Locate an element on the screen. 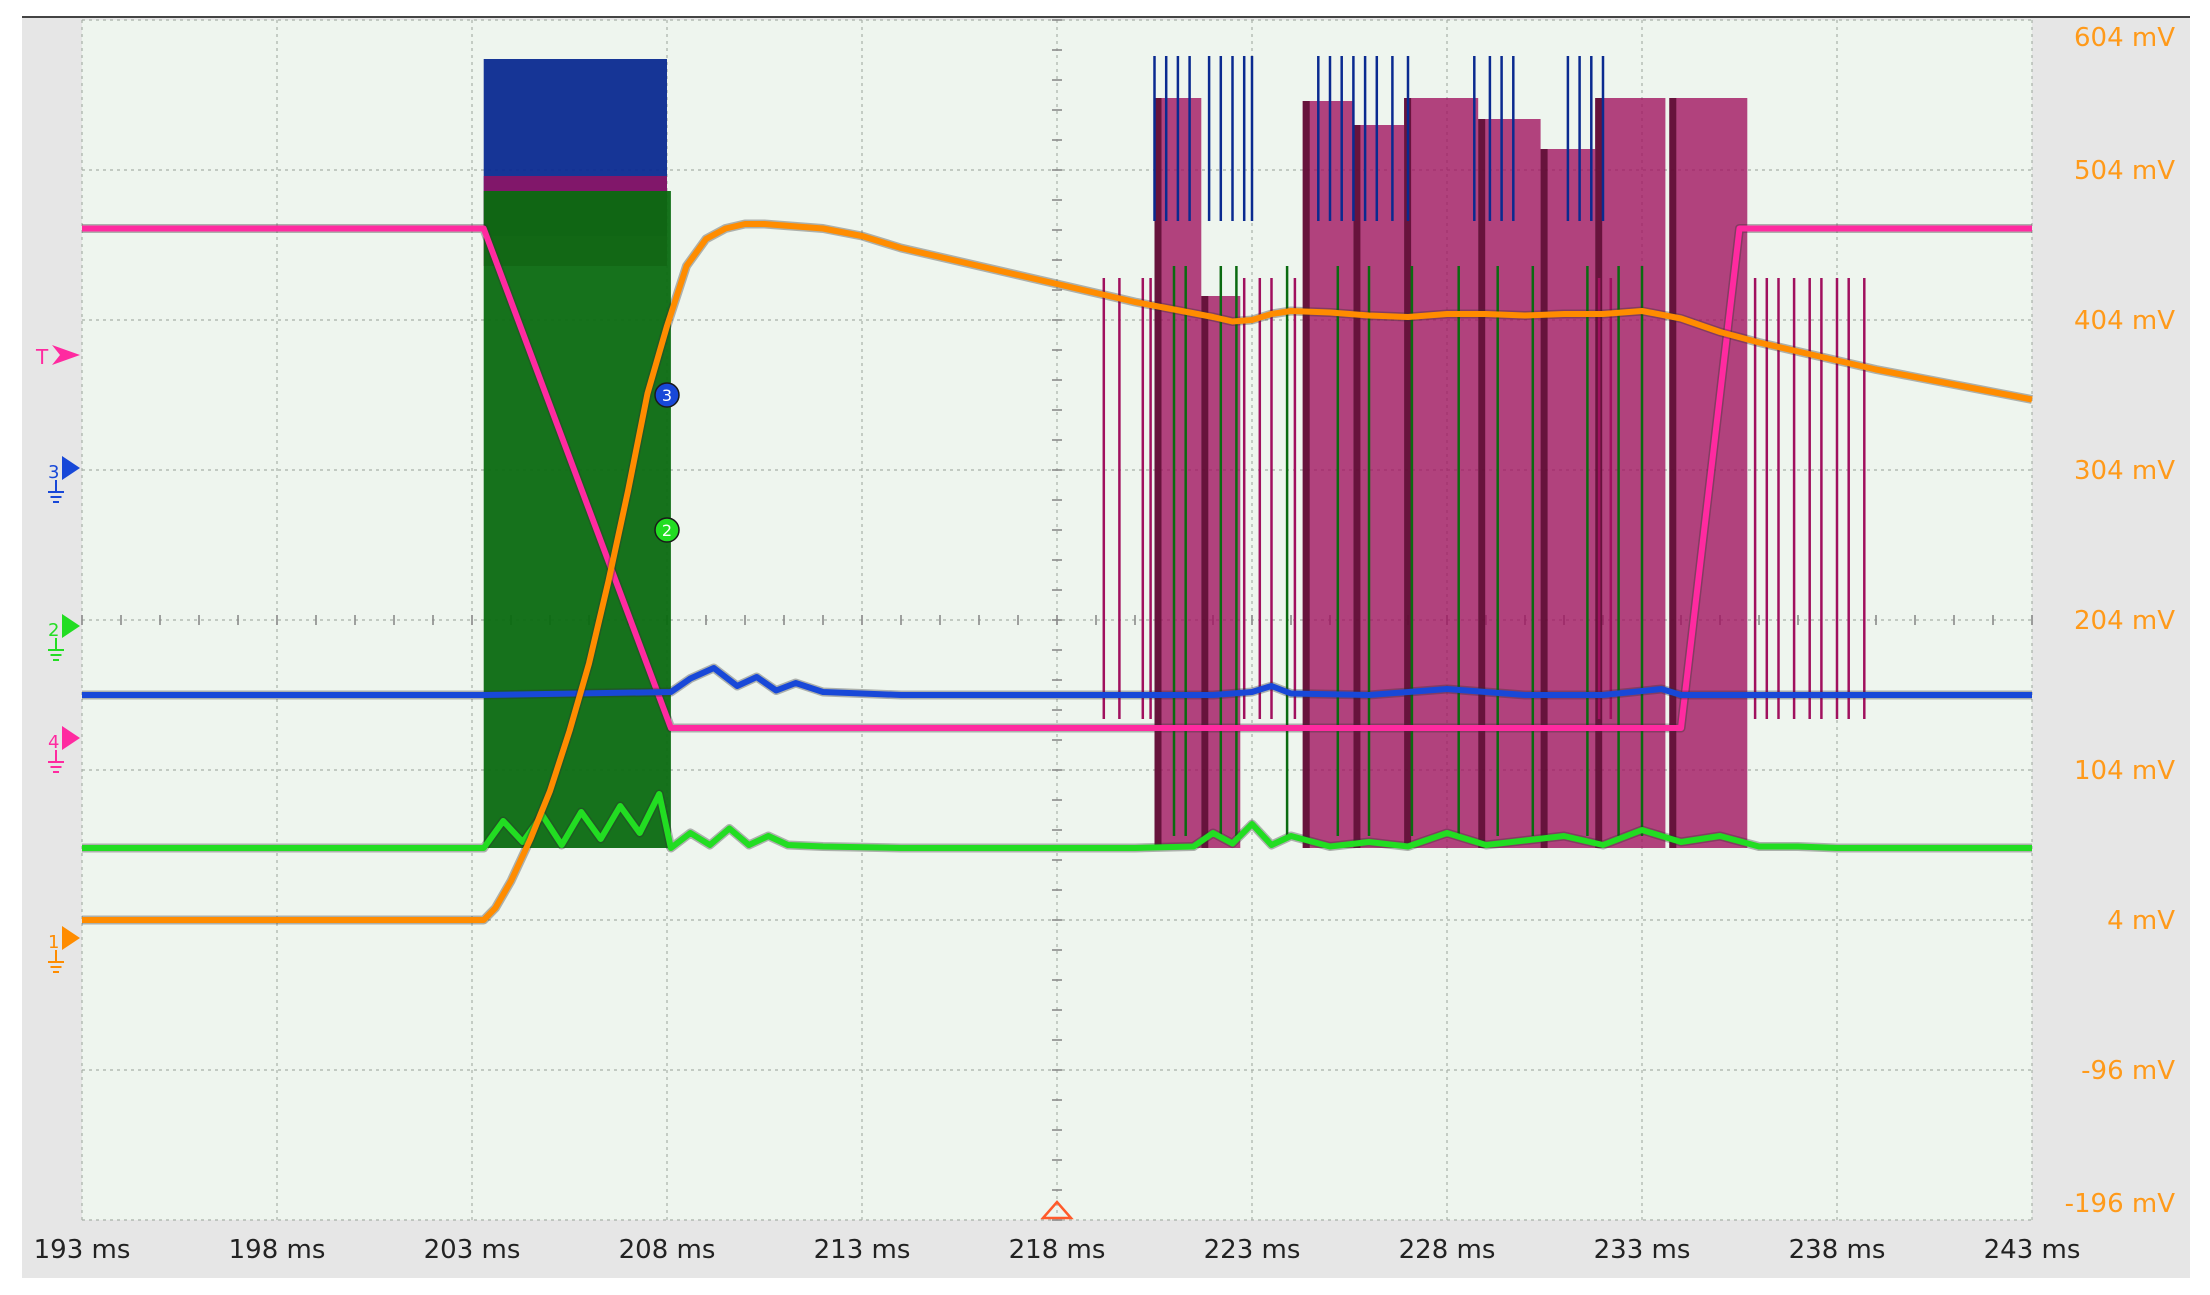 The image size is (2210, 1295). trace-ch3 is located at coordinates (1057, 681).